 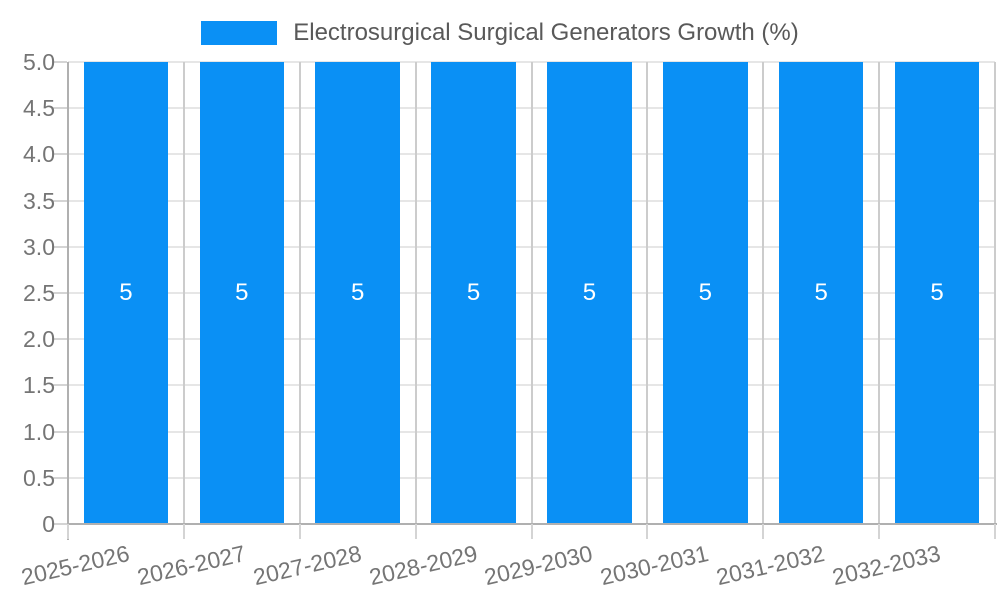 I want to click on x-tick-label: 2025-2026, so click(x=75, y=565).